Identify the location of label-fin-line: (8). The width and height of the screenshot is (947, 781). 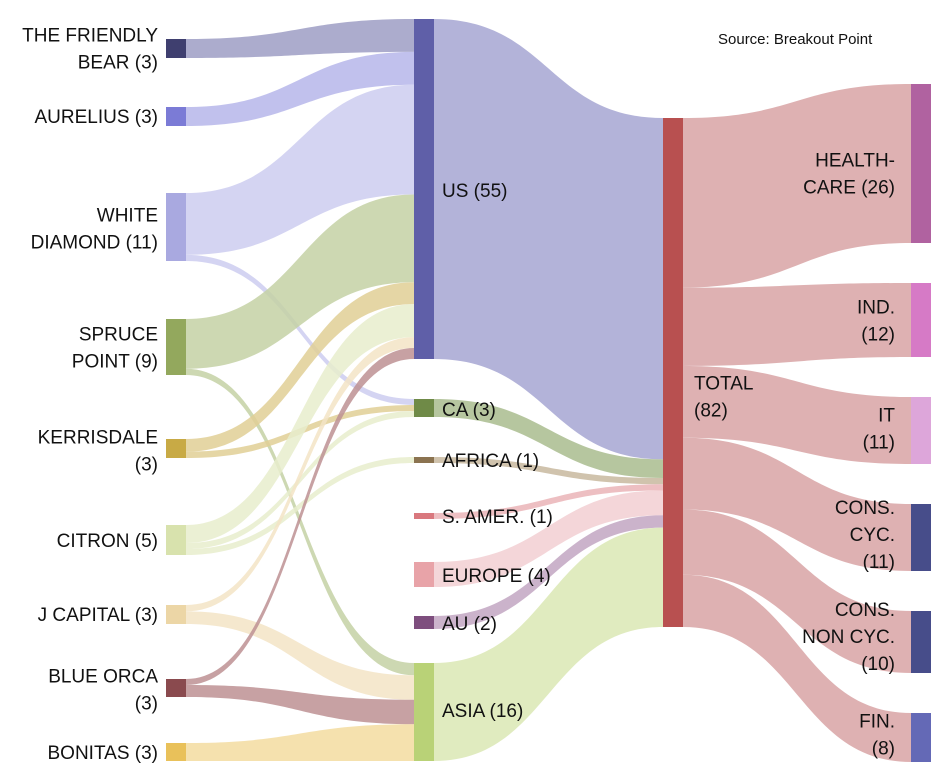
(883, 749).